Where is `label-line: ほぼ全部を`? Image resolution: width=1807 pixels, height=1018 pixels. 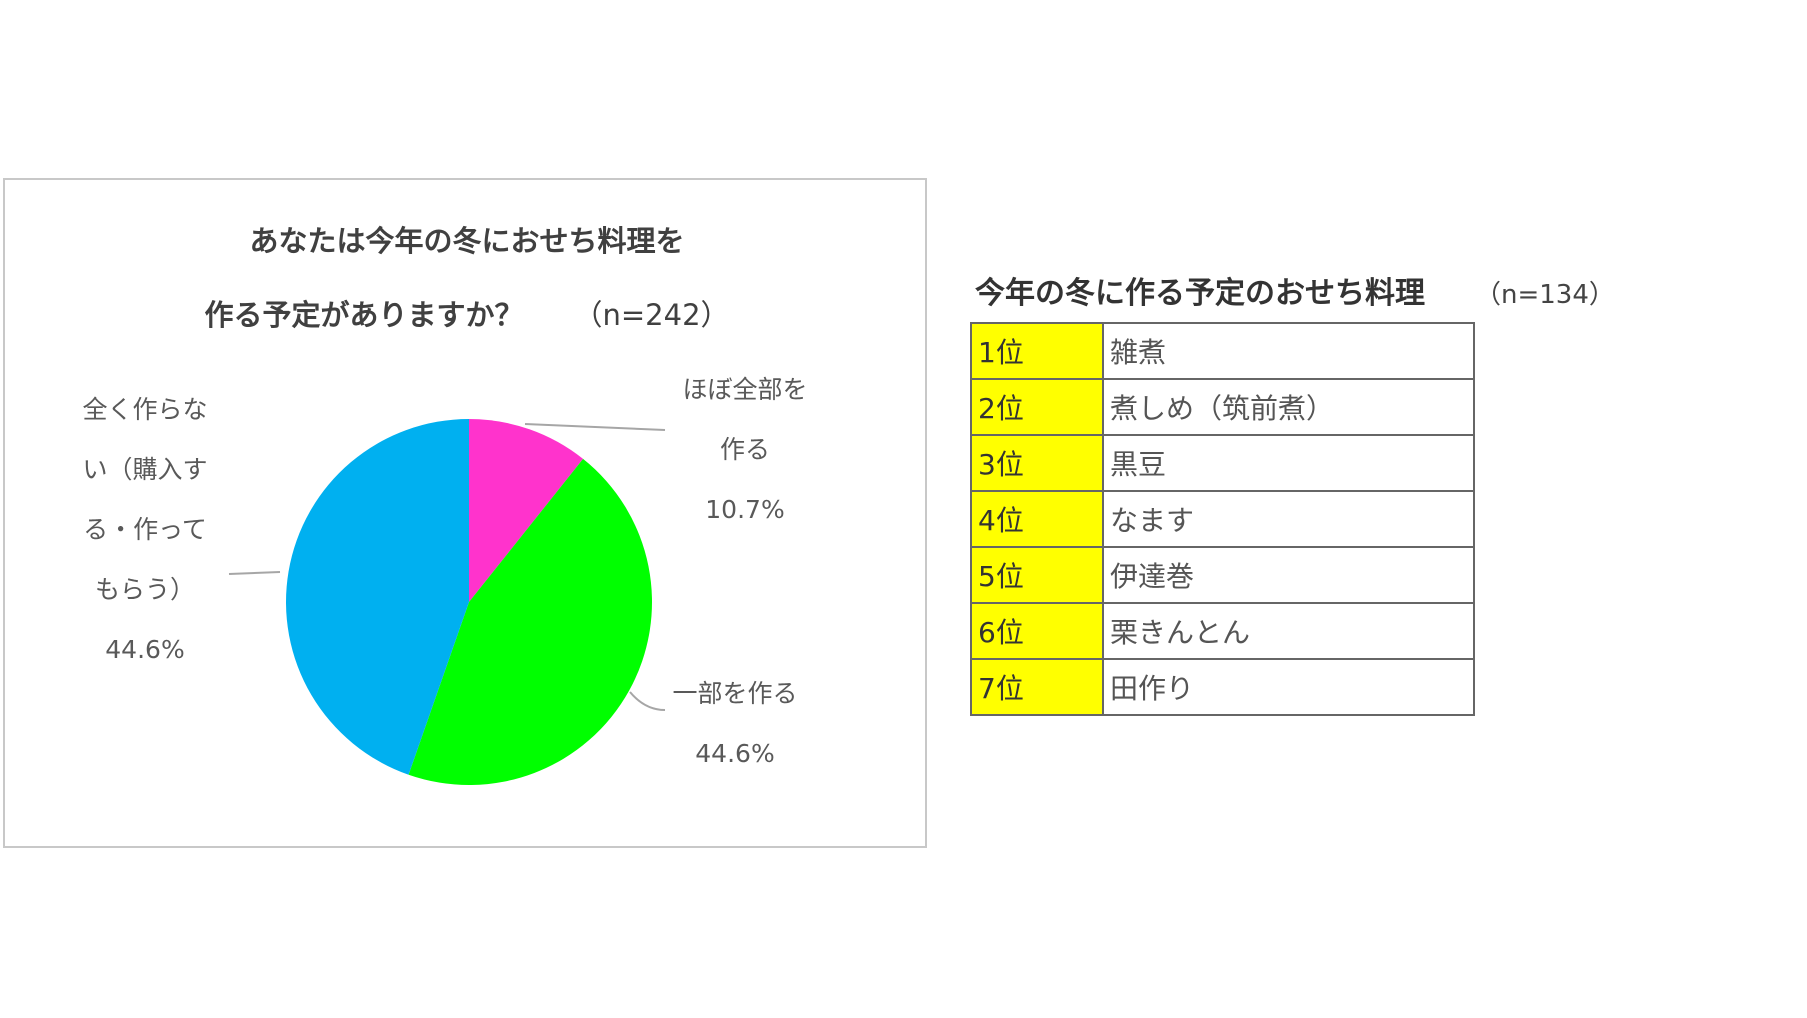
label-line: ほぼ全部を is located at coordinates (745, 389).